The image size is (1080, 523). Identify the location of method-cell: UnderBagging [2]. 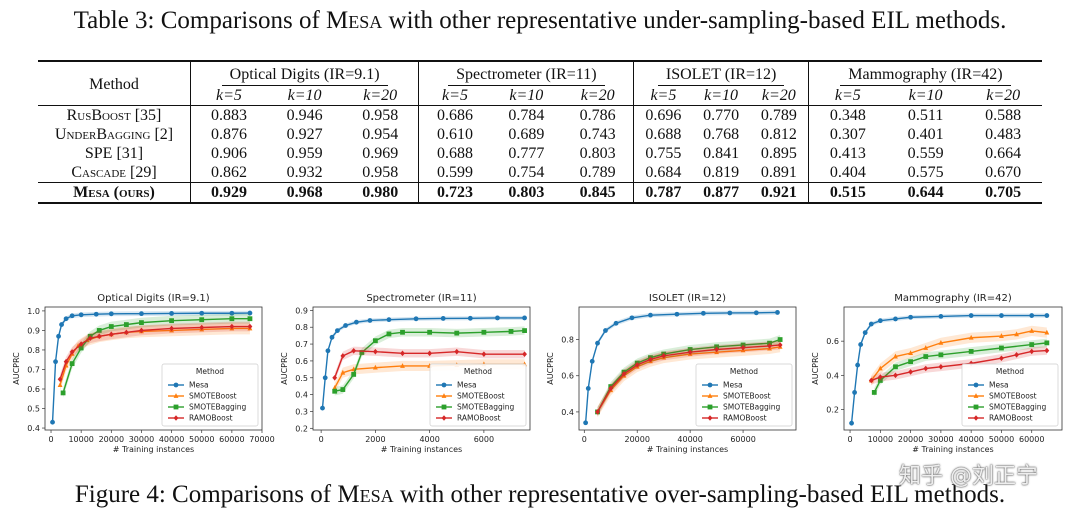
(114, 134).